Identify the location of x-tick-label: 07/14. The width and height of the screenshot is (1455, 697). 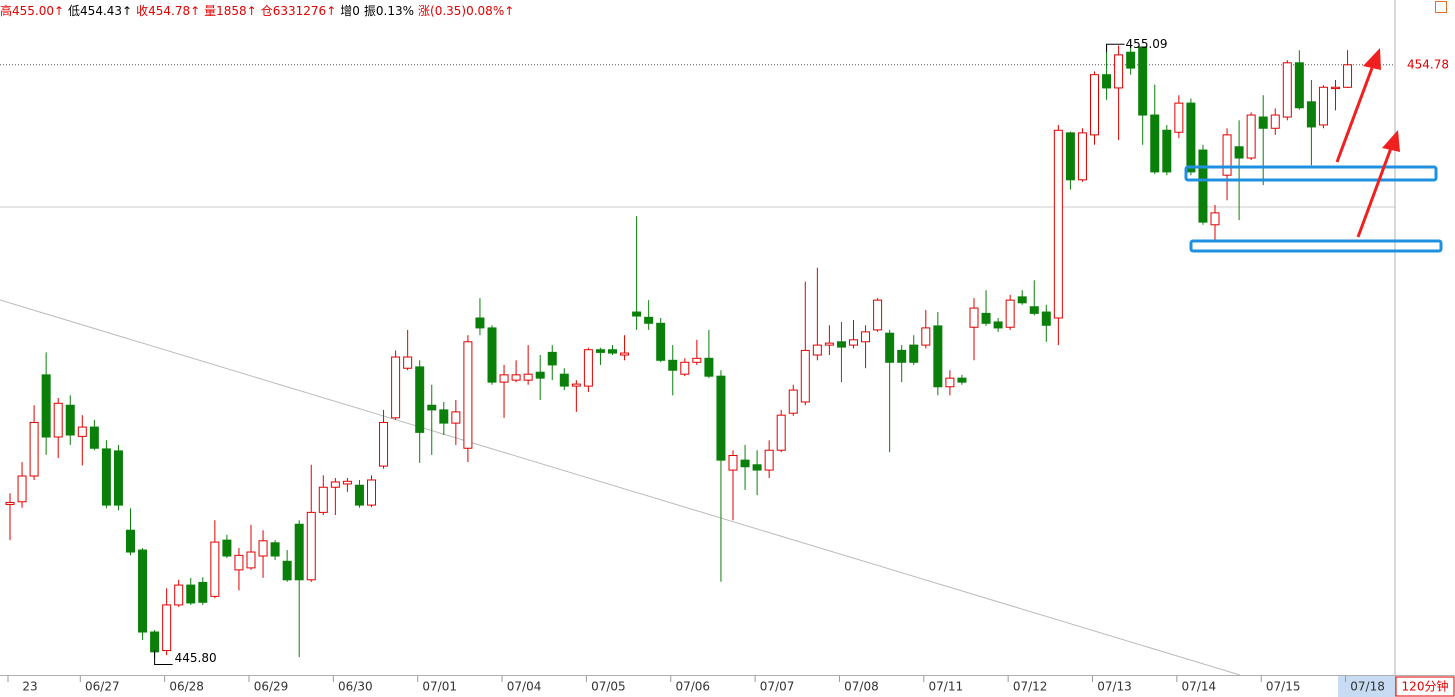
(1199, 687).